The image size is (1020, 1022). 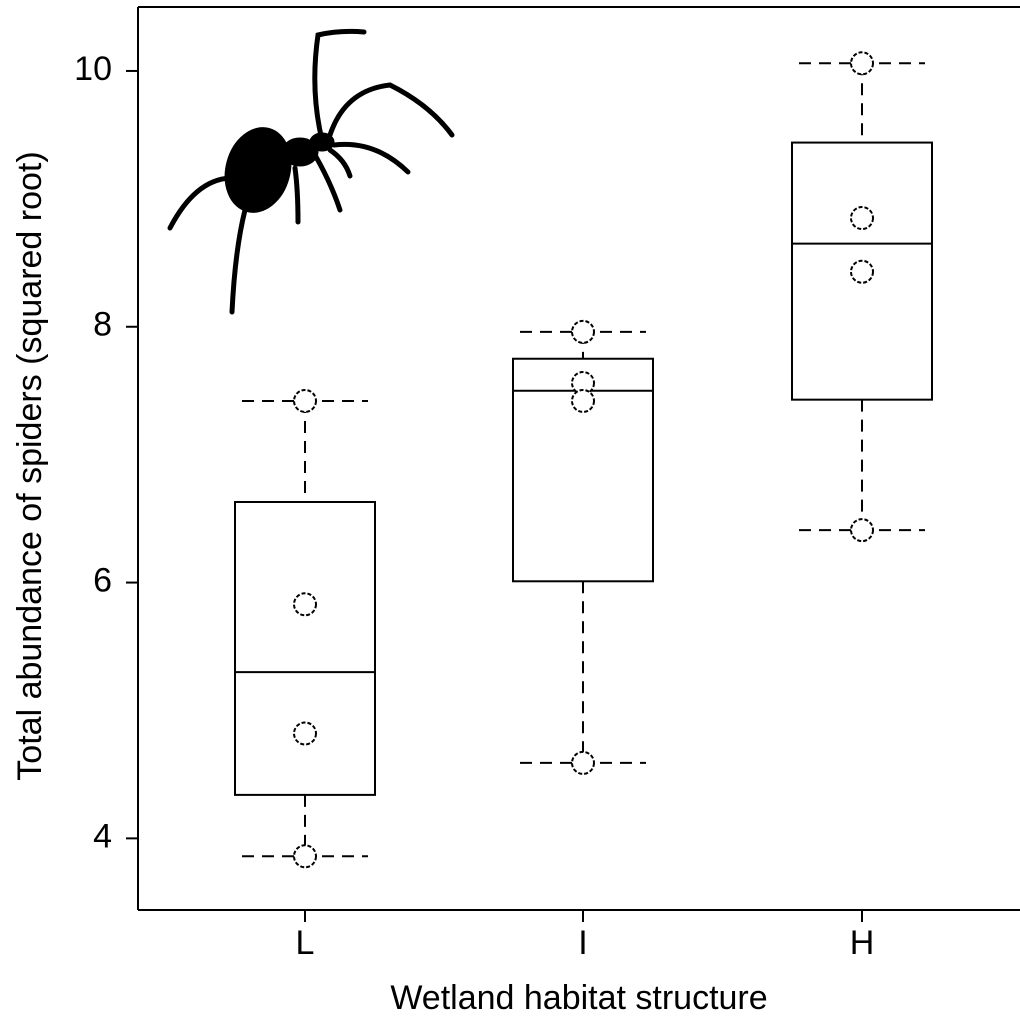 I want to click on x-tick-label: H, so click(x=862, y=943).